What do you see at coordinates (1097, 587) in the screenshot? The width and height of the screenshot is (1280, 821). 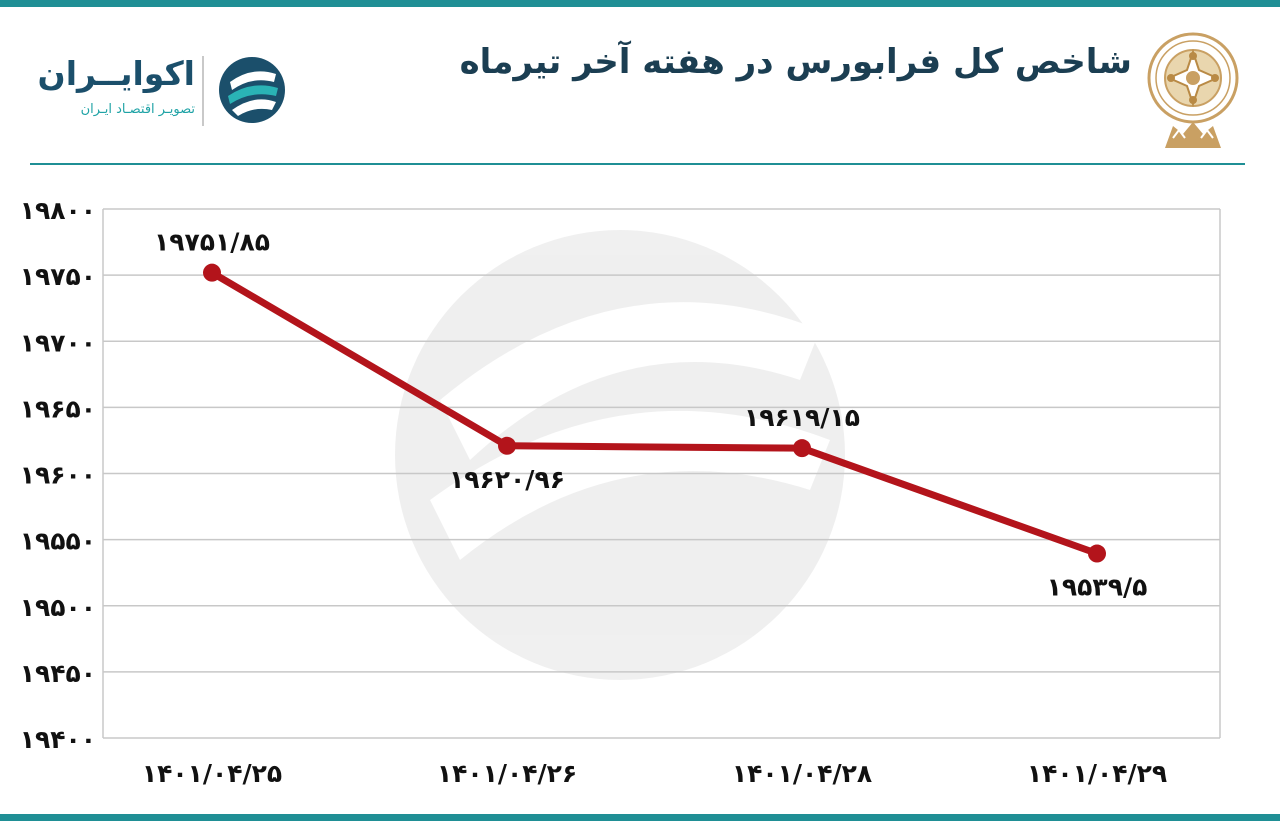 I see `data-label: ۱۹۵۳۹/۵` at bounding box center [1097, 587].